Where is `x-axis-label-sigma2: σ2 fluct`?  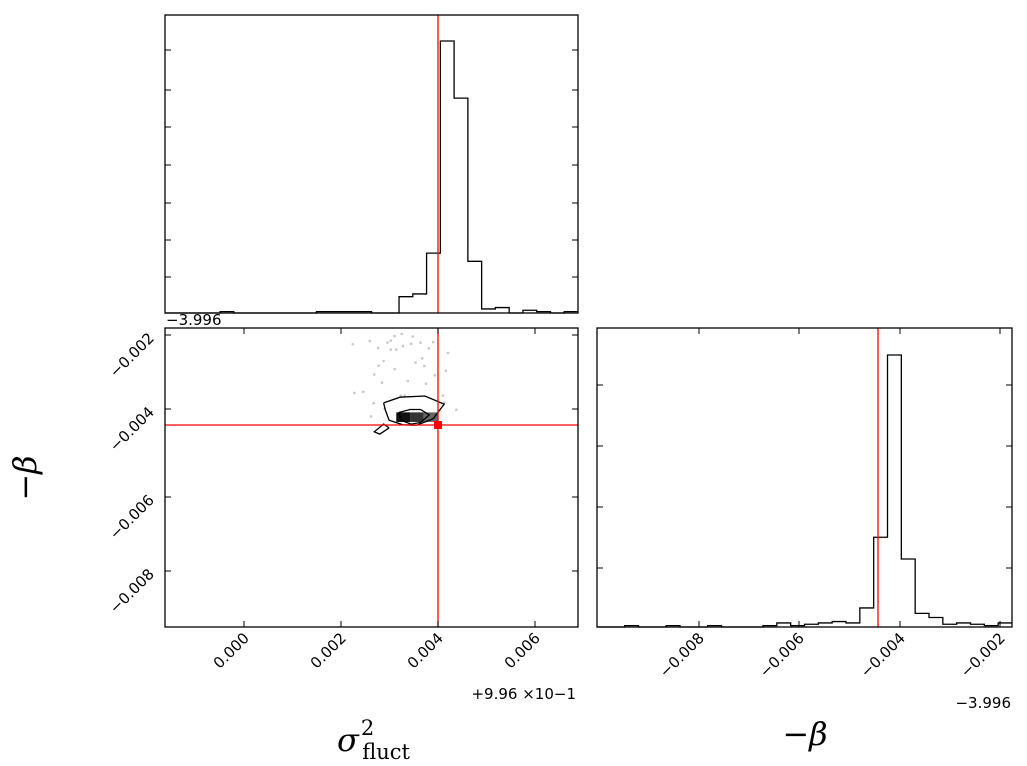 x-axis-label-sigma2: σ2 fluct is located at coordinates (374, 740).